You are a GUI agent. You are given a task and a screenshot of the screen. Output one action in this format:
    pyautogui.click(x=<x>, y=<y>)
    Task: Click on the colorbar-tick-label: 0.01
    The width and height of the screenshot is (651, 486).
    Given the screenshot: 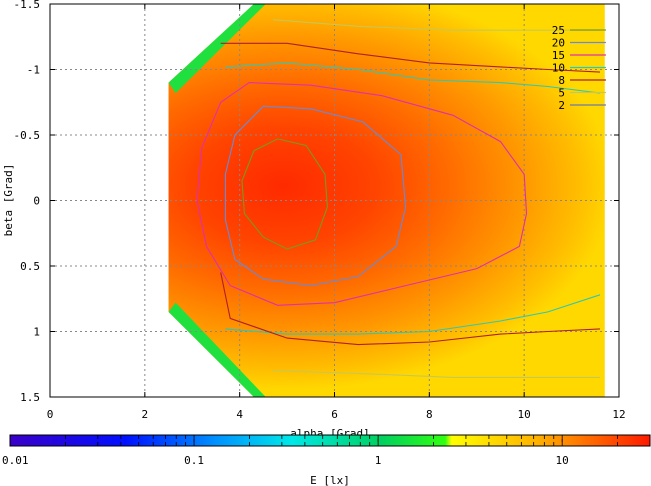 What is the action you would take?
    pyautogui.click(x=15, y=460)
    